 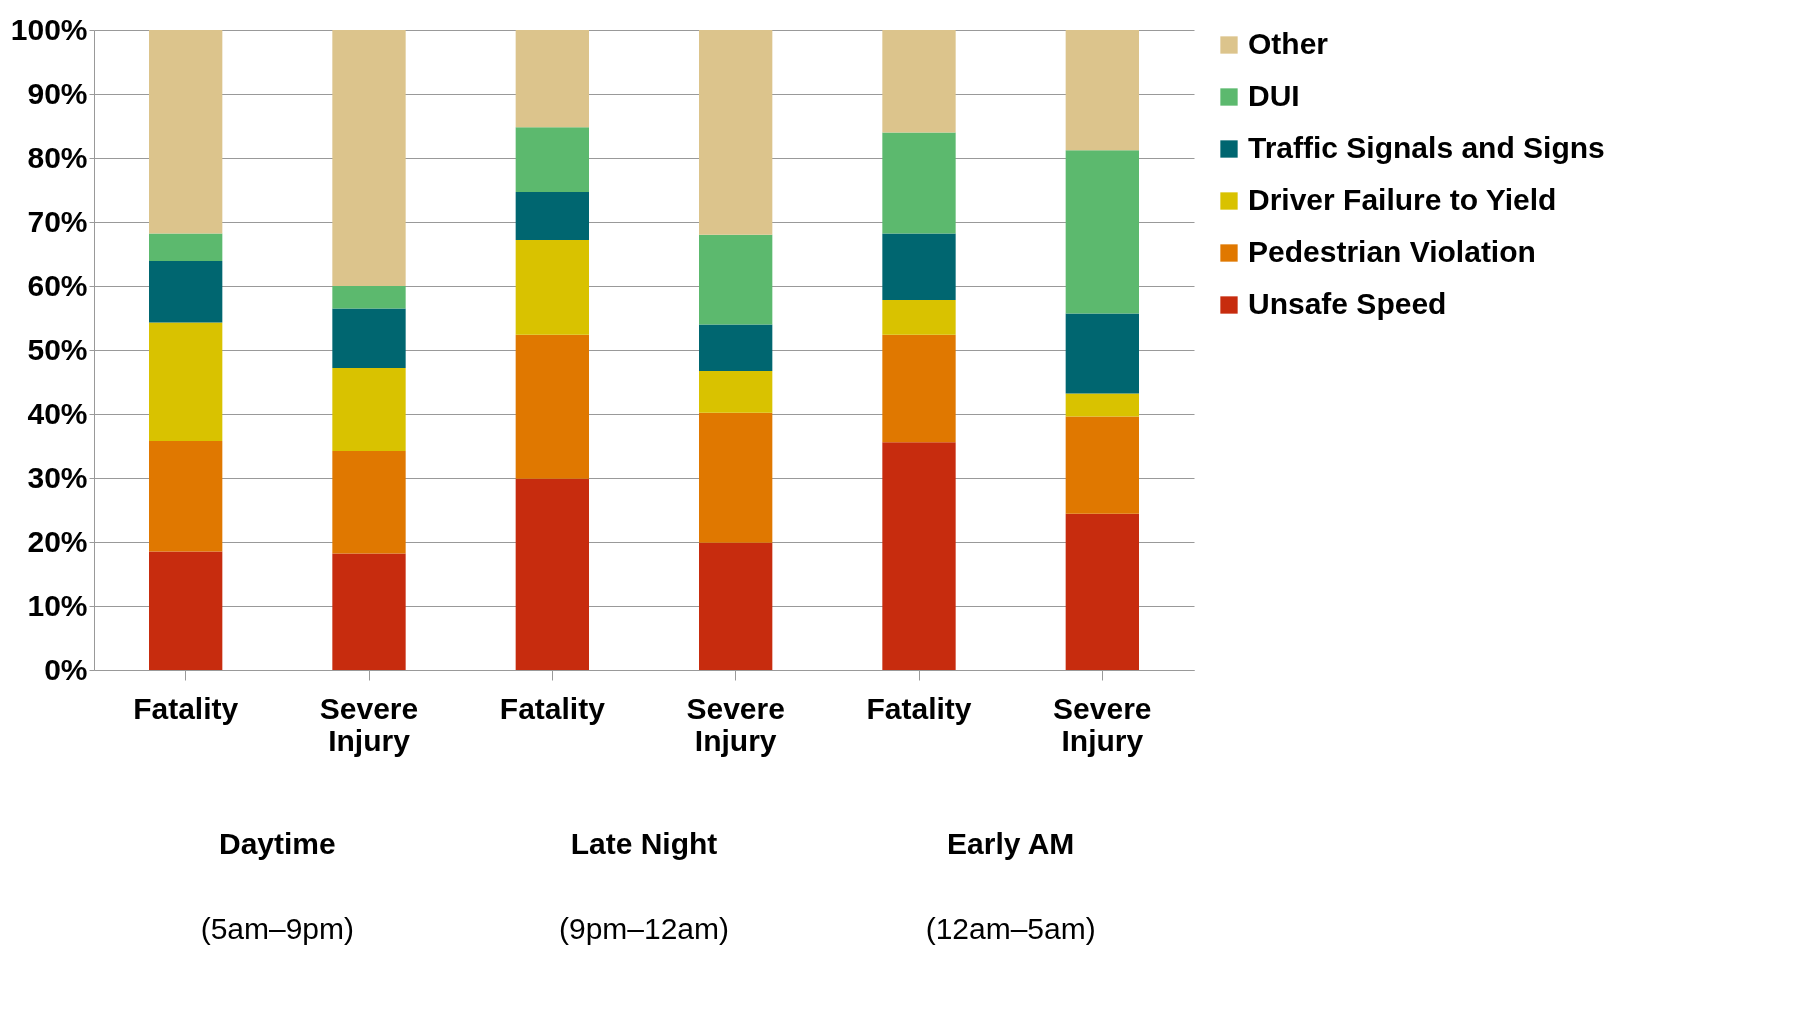 What do you see at coordinates (1010, 928) in the screenshot?
I see `text: (12am–5am)` at bounding box center [1010, 928].